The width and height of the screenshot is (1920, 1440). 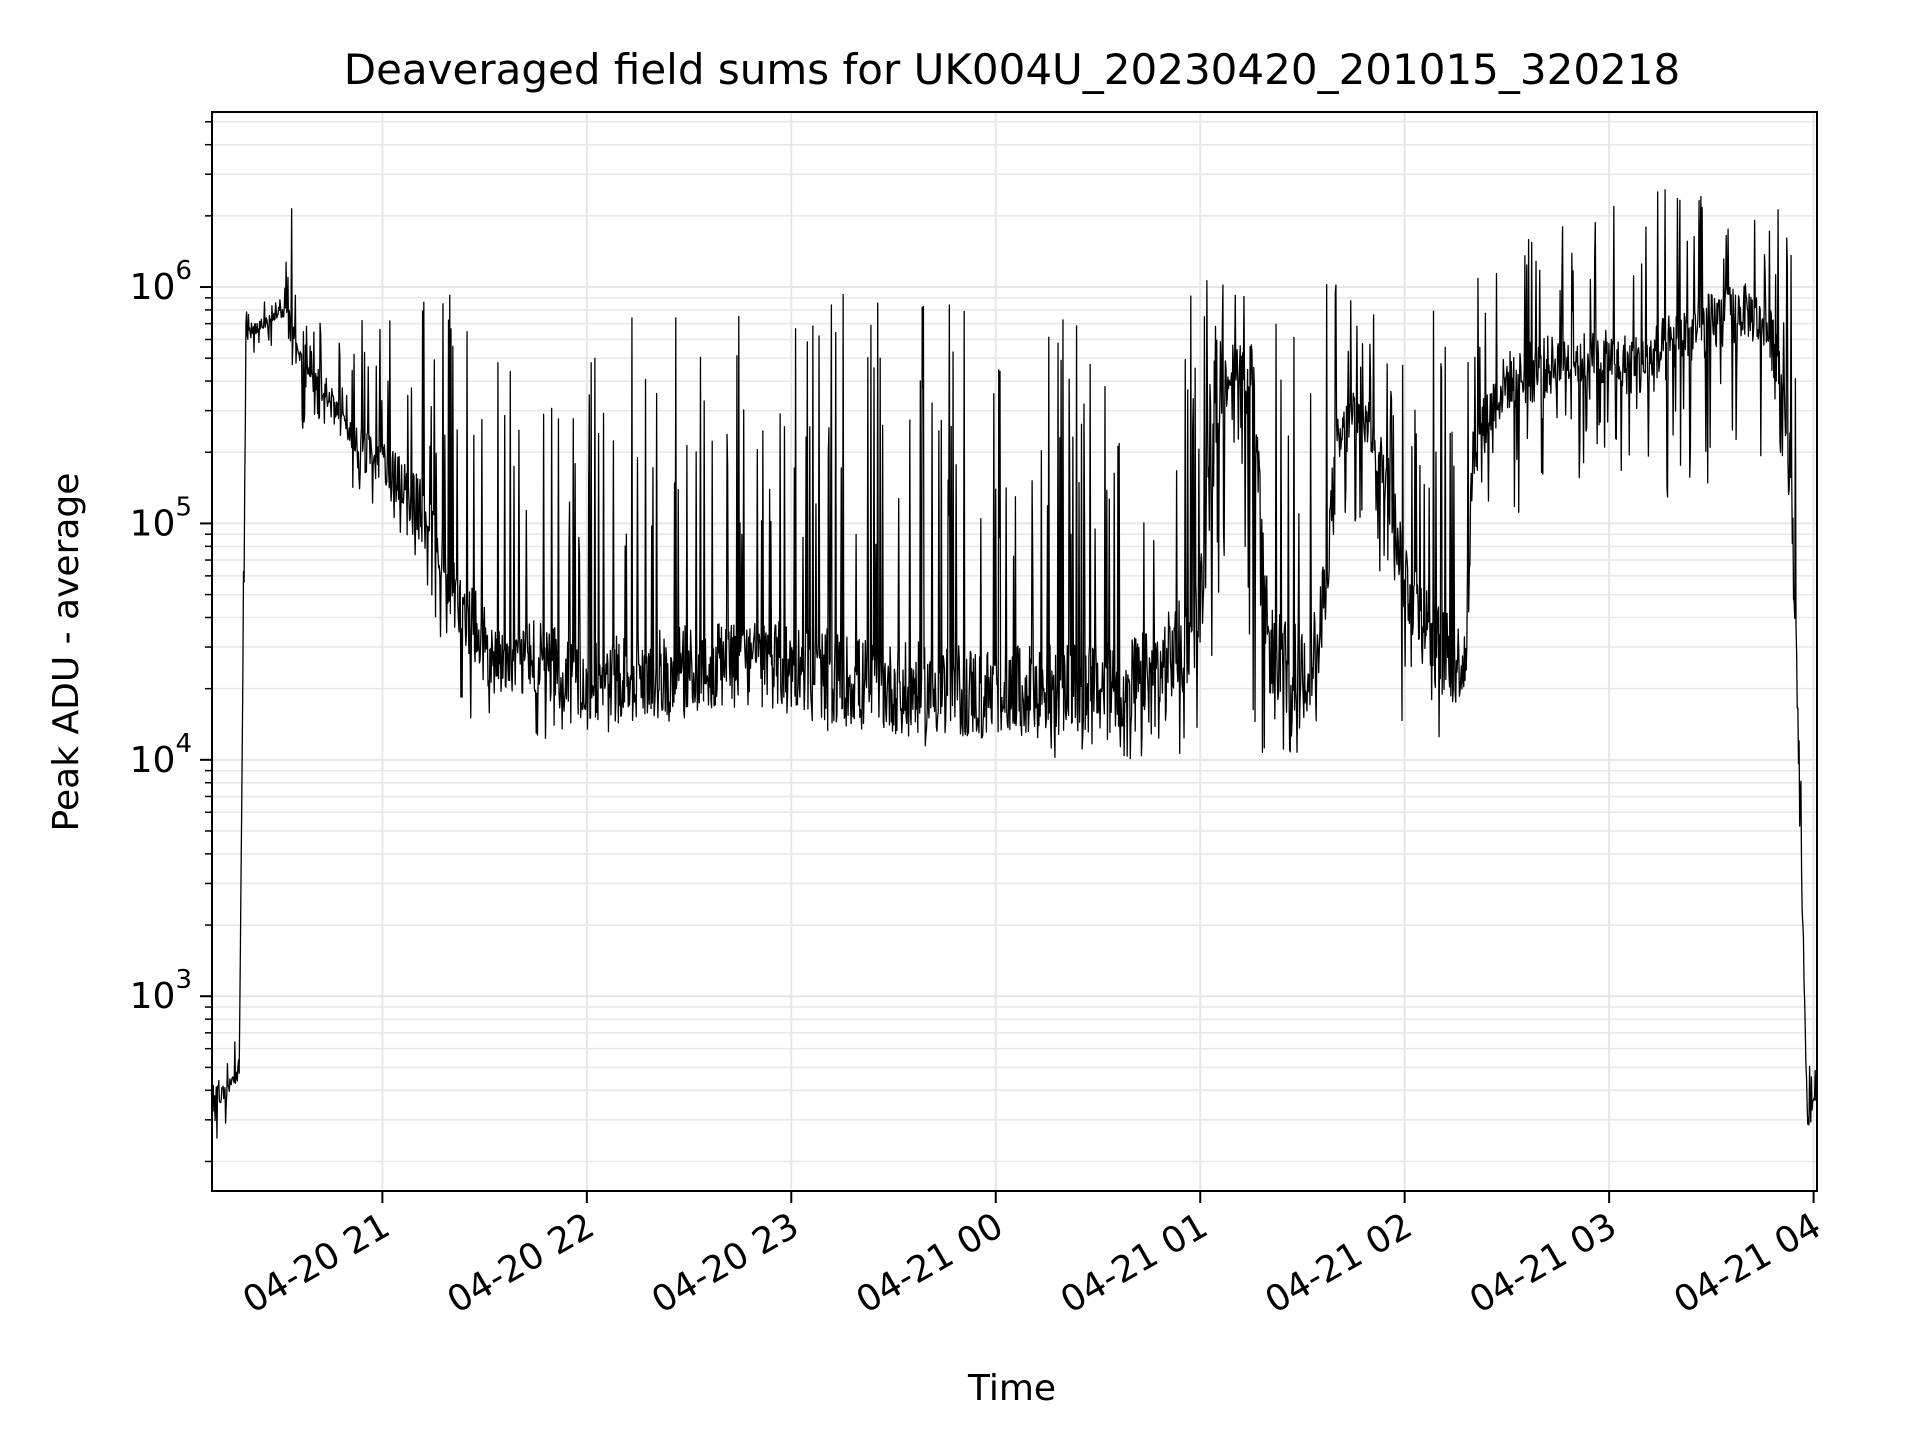 What do you see at coordinates (183, 271) in the screenshot?
I see `y-tick-exponent: 6` at bounding box center [183, 271].